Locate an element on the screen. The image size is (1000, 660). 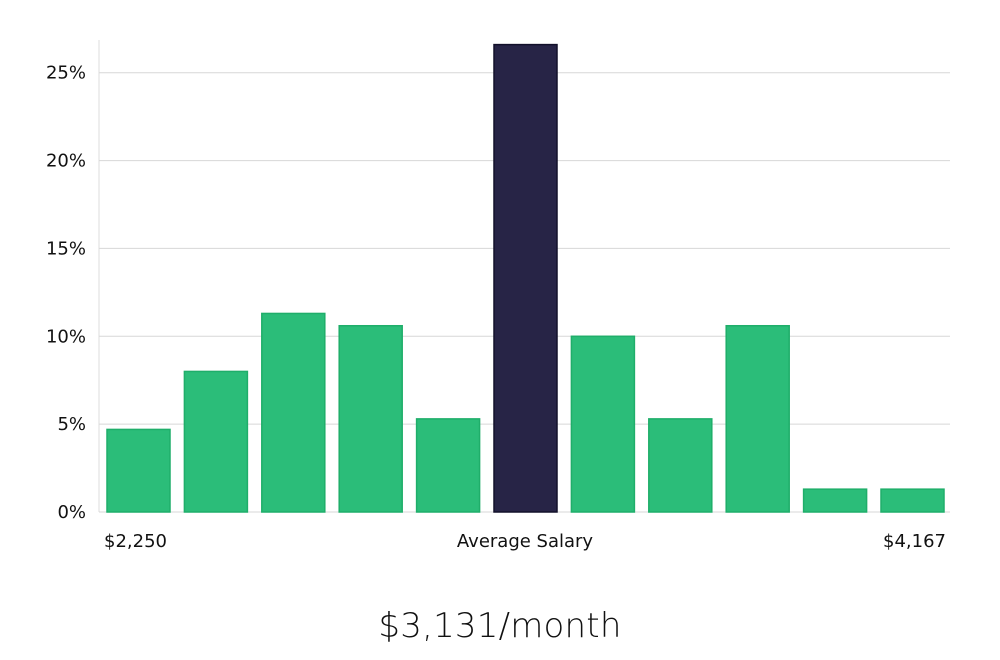
y-tick-label: 10% is located at coordinates (66, 336).